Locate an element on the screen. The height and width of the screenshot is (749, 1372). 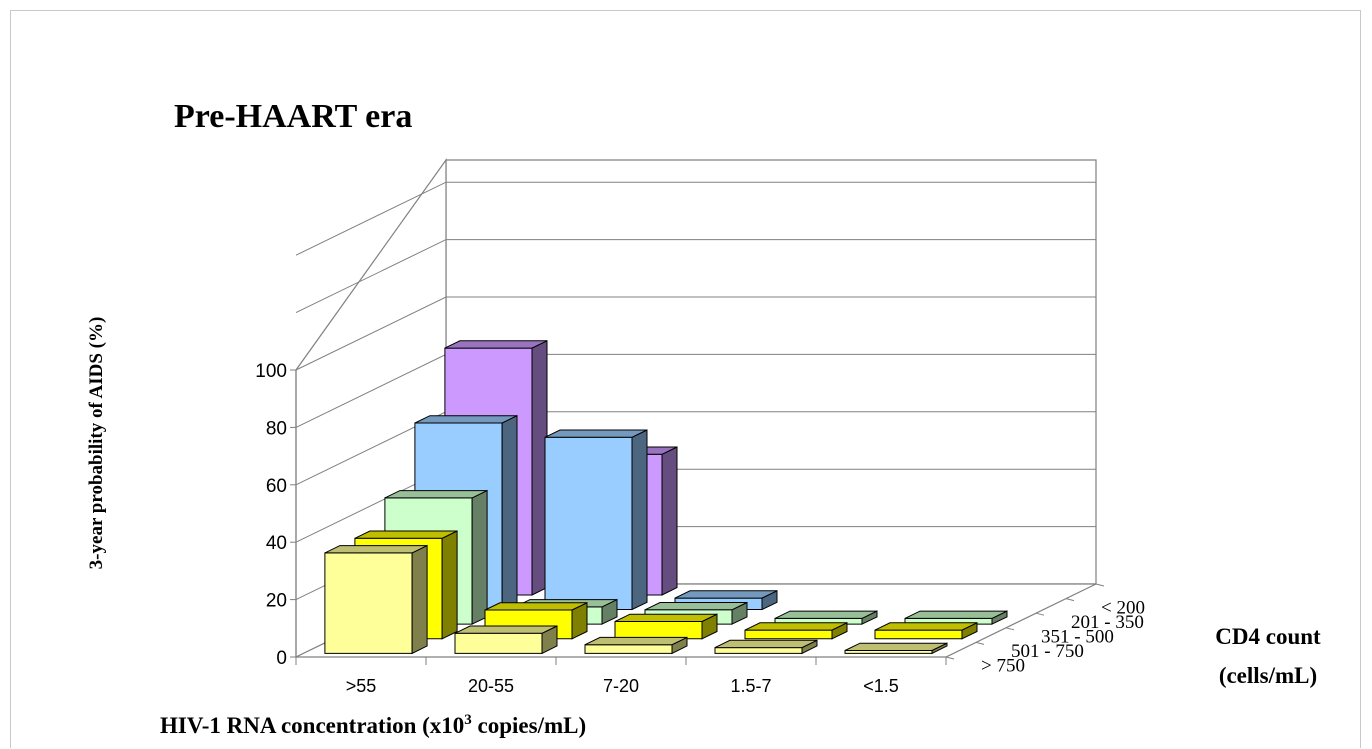
x-tick-label: 7-20 is located at coordinates (621, 686).